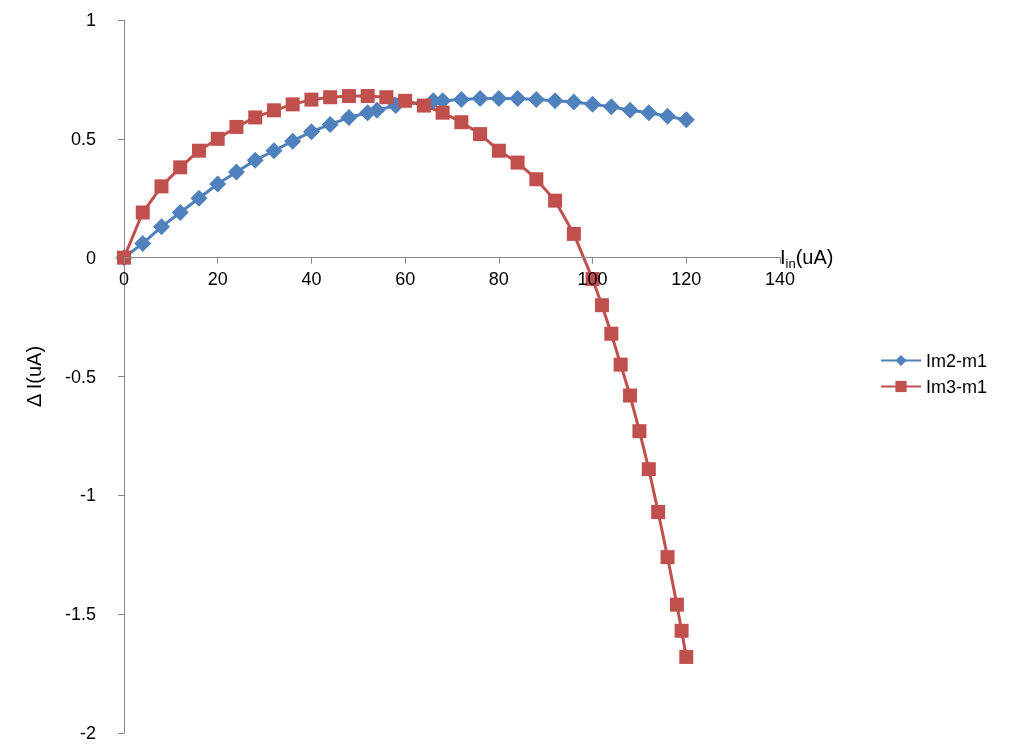 Image resolution: width=1012 pixels, height=747 pixels. Describe the element at coordinates (592, 278) in the screenshot. I see `x-tick-label: 100` at that location.